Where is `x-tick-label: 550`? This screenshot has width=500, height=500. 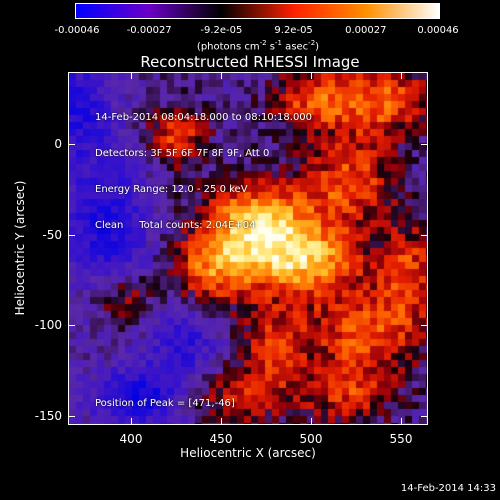 x-tick-label: 550 is located at coordinates (401, 439).